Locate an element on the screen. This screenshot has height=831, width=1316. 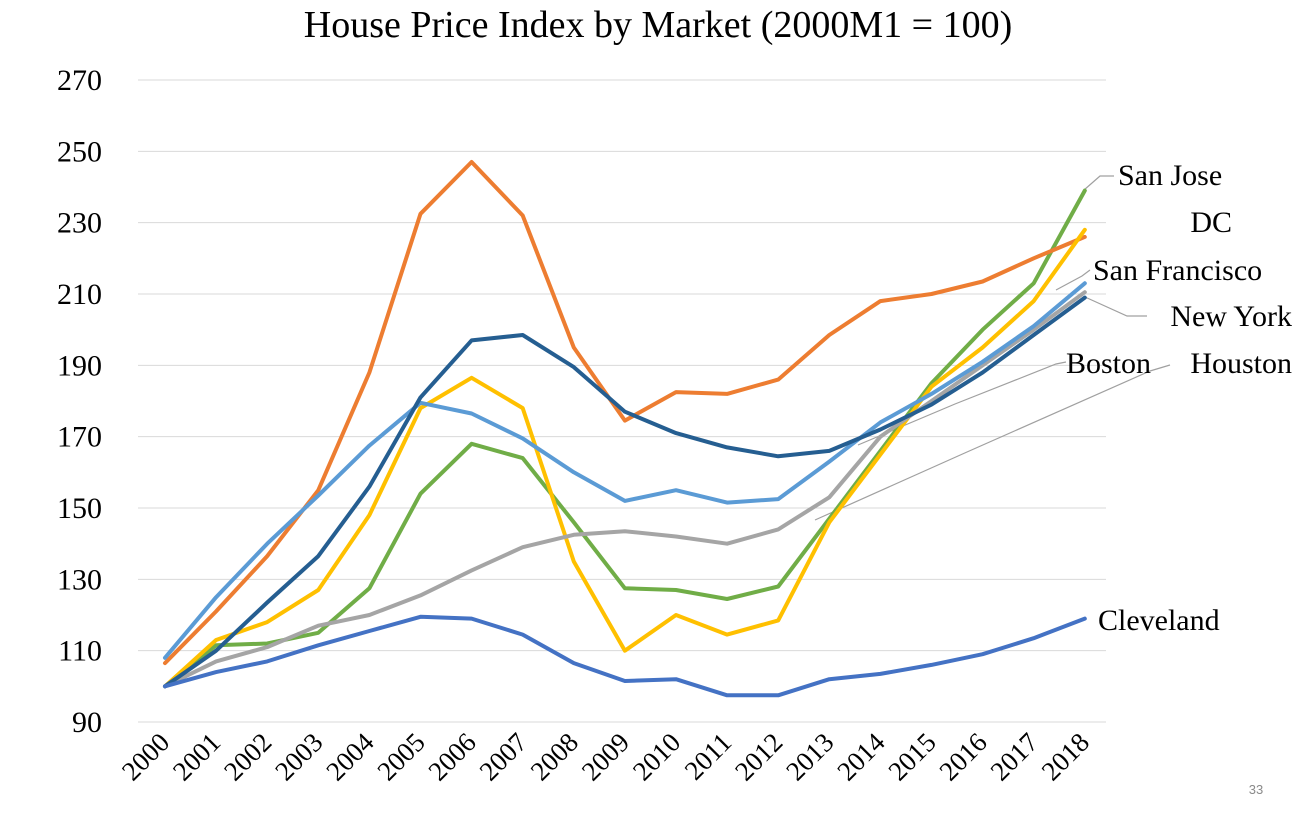
y-axis-tick-labels: 90 110 130 150 170 190 210 230 250 270 is located at coordinates (79, 401).